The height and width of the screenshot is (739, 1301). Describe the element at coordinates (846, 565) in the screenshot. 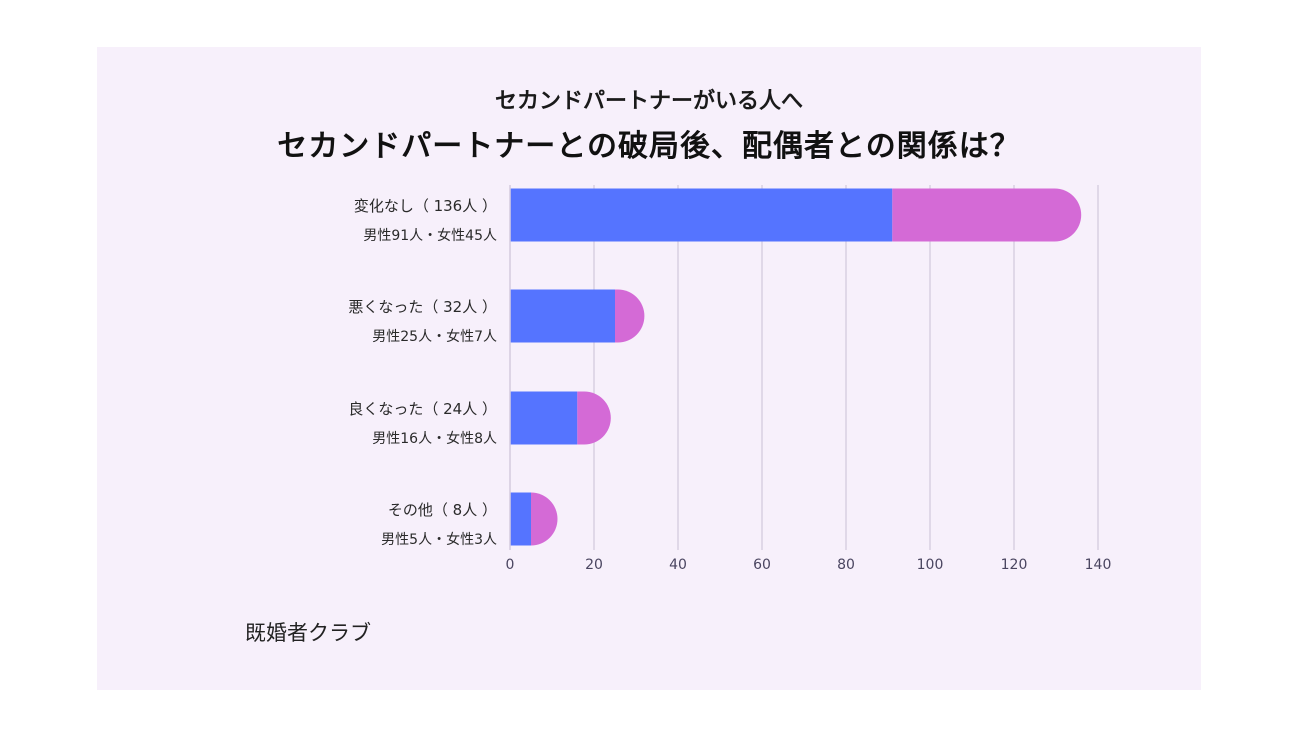

I see `x-tick-label: 80` at that location.